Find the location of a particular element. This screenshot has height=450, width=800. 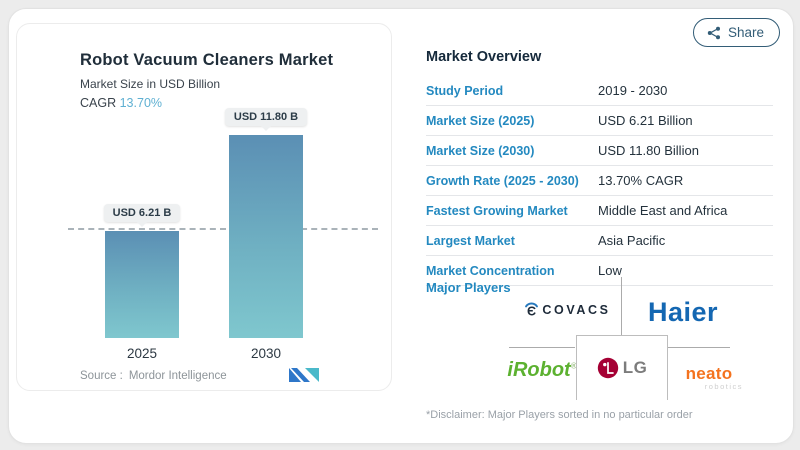

lg-face-icon is located at coordinates (607, 368).